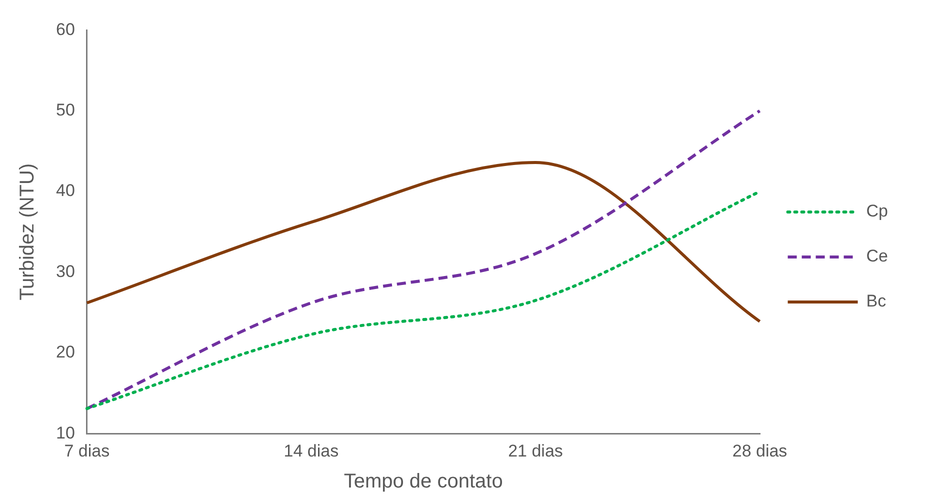 This screenshot has height=502, width=926. I want to click on x-tick-label: 7 dias, so click(87, 450).